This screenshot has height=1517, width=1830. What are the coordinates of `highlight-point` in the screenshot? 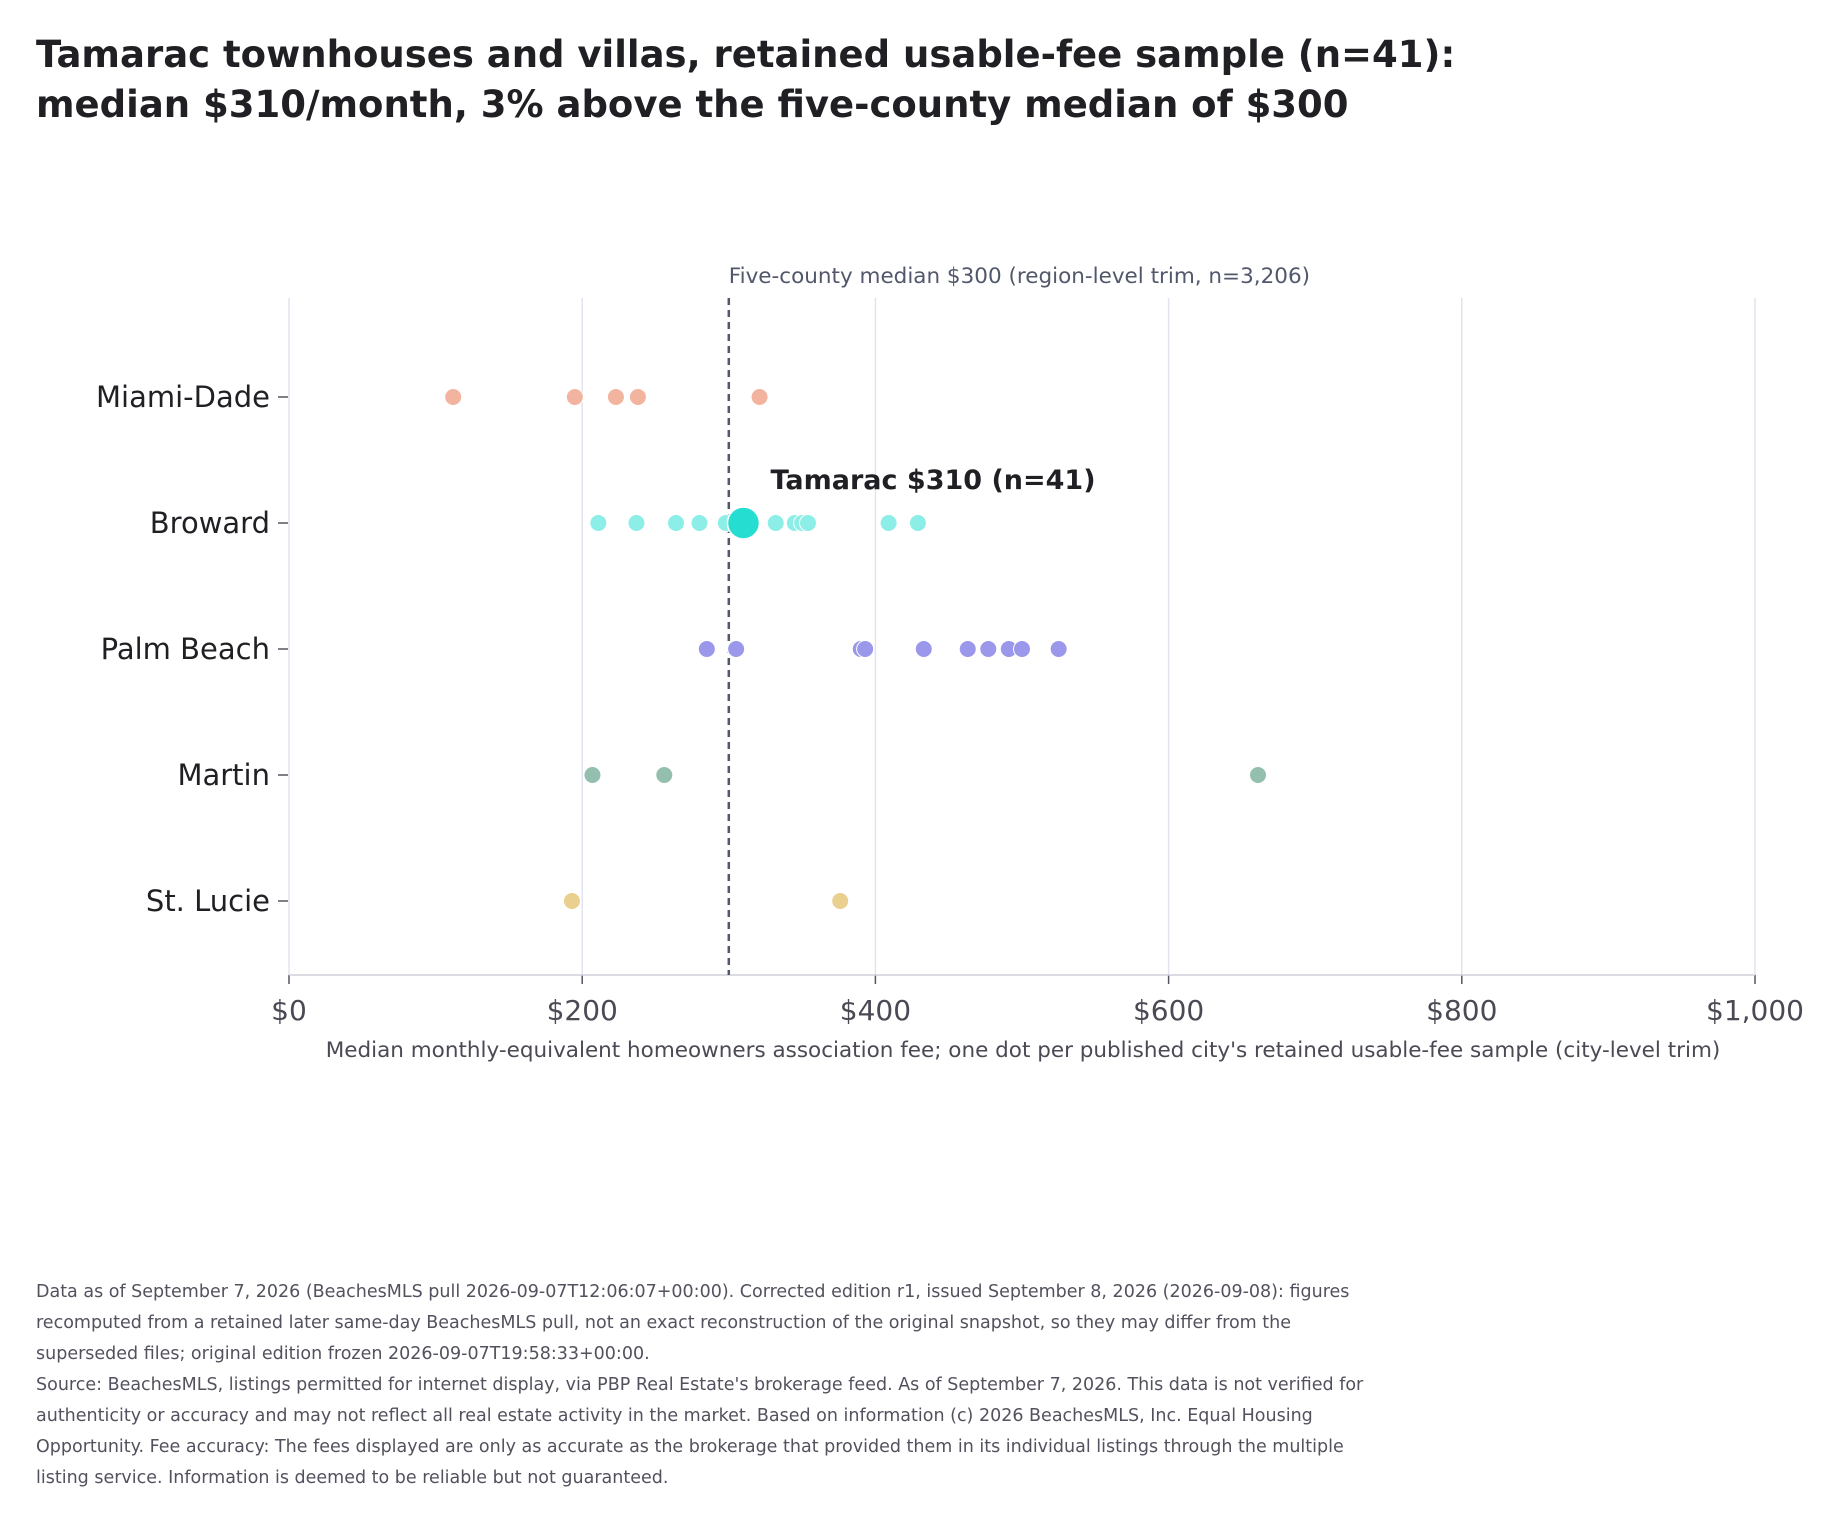 It's located at (743, 523).